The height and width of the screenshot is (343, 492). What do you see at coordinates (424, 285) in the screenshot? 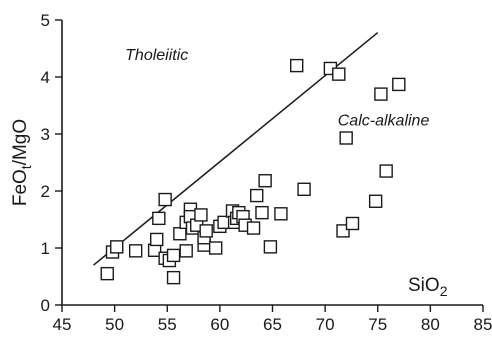
I see `x-axis-title-main: SiO` at bounding box center [424, 285].